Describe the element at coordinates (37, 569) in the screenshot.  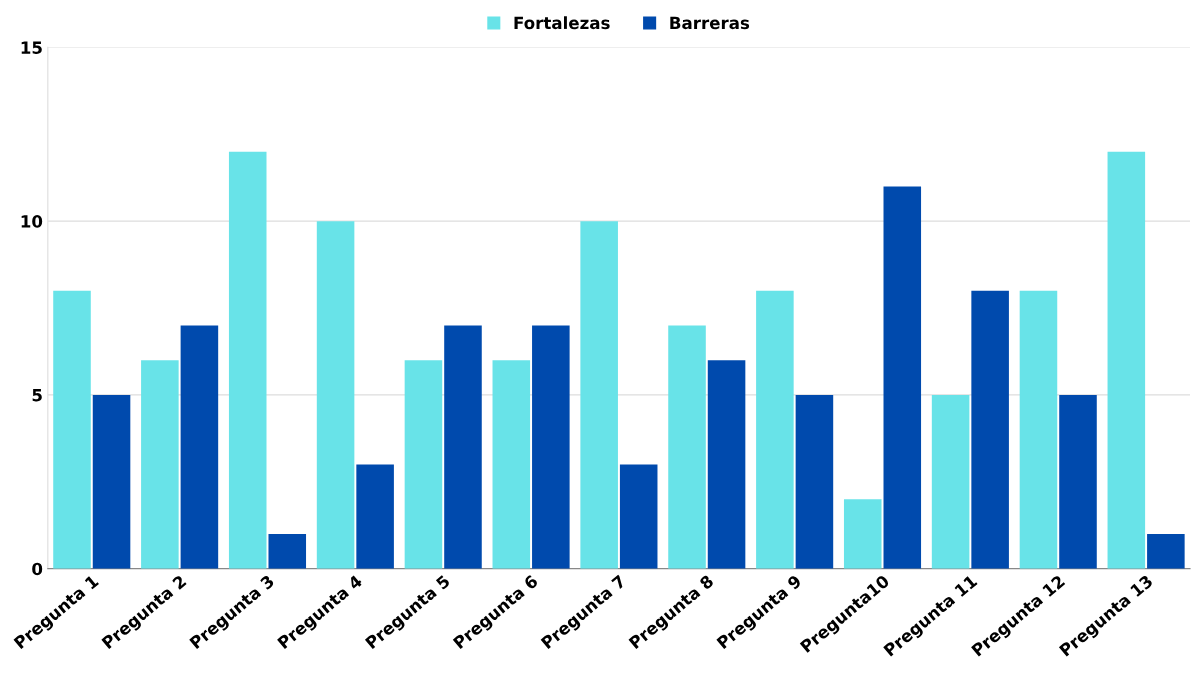
I see `y-tick-label: 0` at that location.